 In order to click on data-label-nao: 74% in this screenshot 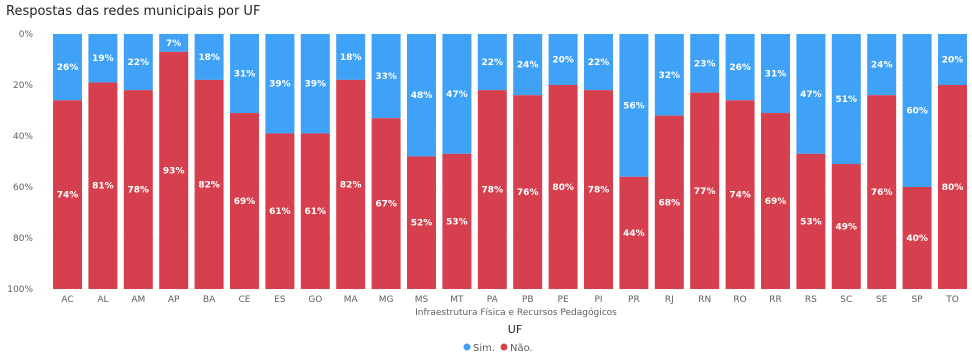, I will do `click(740, 196)`.